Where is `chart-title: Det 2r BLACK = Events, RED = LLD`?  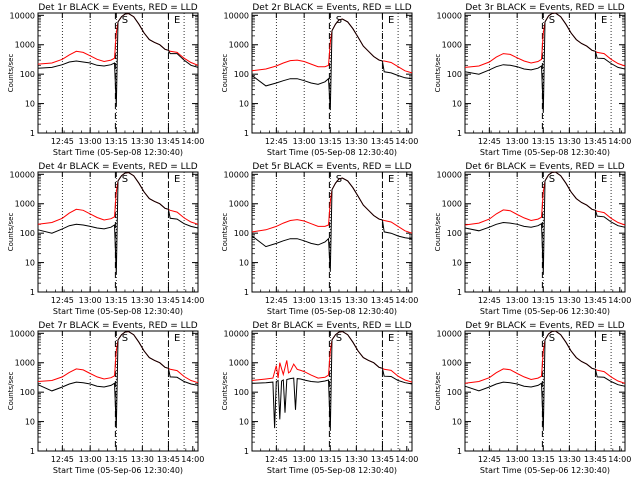
chart-title: Det 2r BLACK = Events, RED = LLD is located at coordinates (331, 8).